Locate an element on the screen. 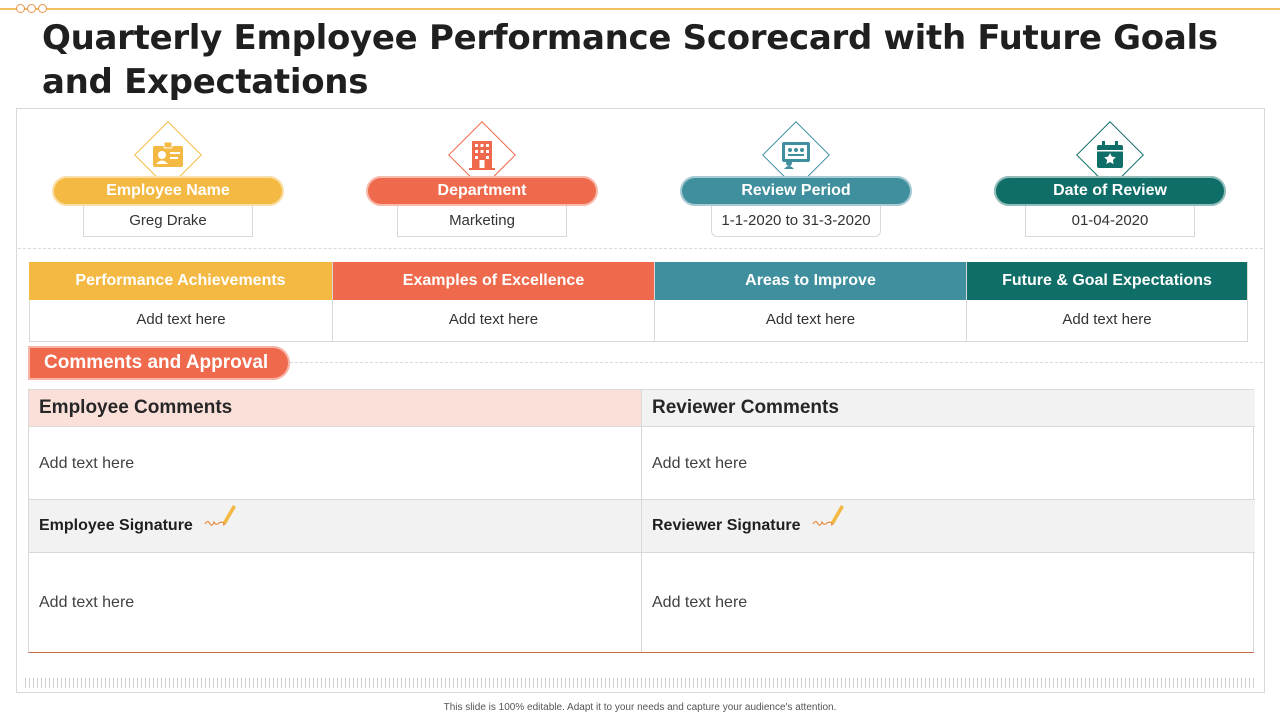 This screenshot has width=1280, height=720. employee-comments-text: Add text here is located at coordinates (335, 462).